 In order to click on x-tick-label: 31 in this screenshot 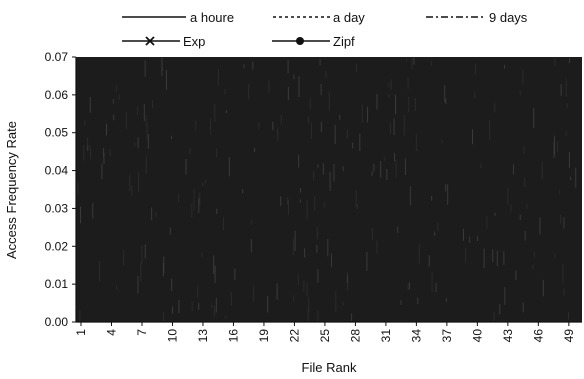, I will do `click(386, 336)`.